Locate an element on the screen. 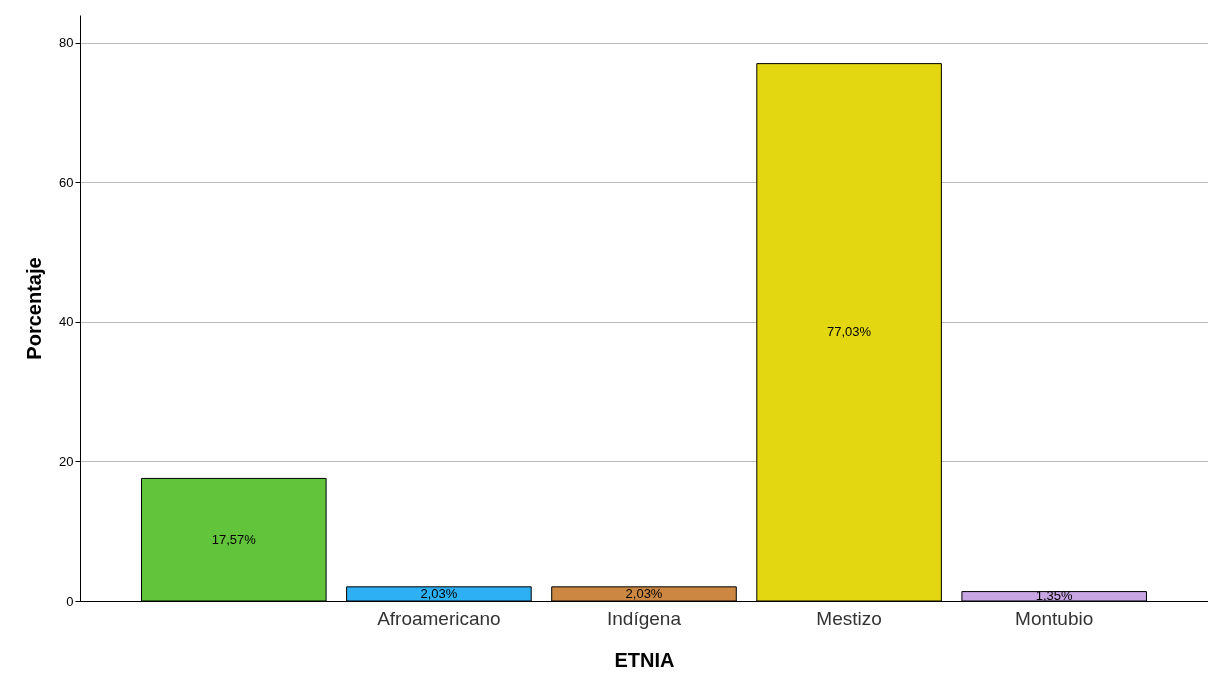 The width and height of the screenshot is (1208, 683). y-tick-label: 20 is located at coordinates (66, 461).